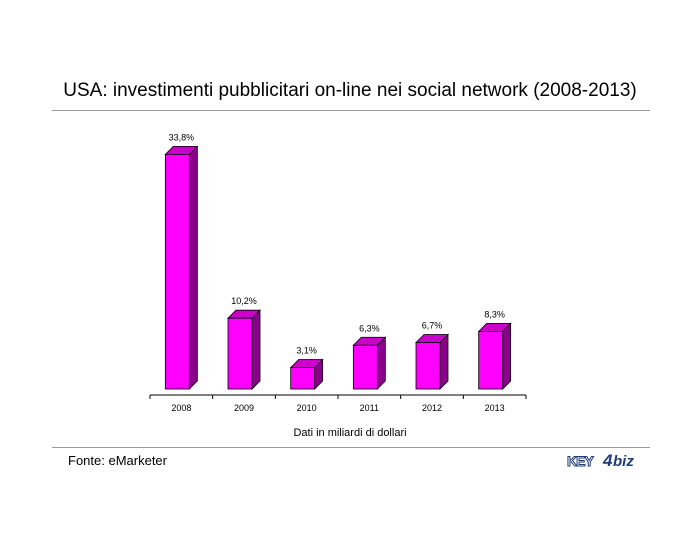 Image resolution: width=700 pixels, height=550 pixels. What do you see at coordinates (303, 378) in the screenshot?
I see `bar-2010` at bounding box center [303, 378].